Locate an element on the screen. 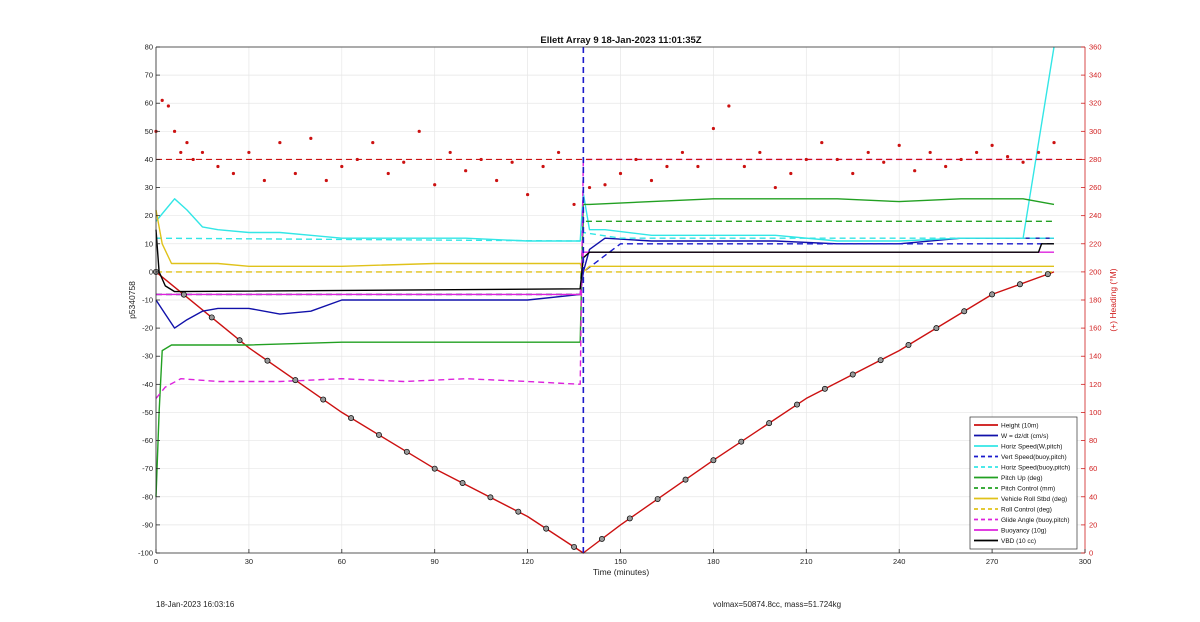 This screenshot has height=622, width=1200. legend-entry: Glide Angle (buoy,pitch) is located at coordinates (1035, 520).